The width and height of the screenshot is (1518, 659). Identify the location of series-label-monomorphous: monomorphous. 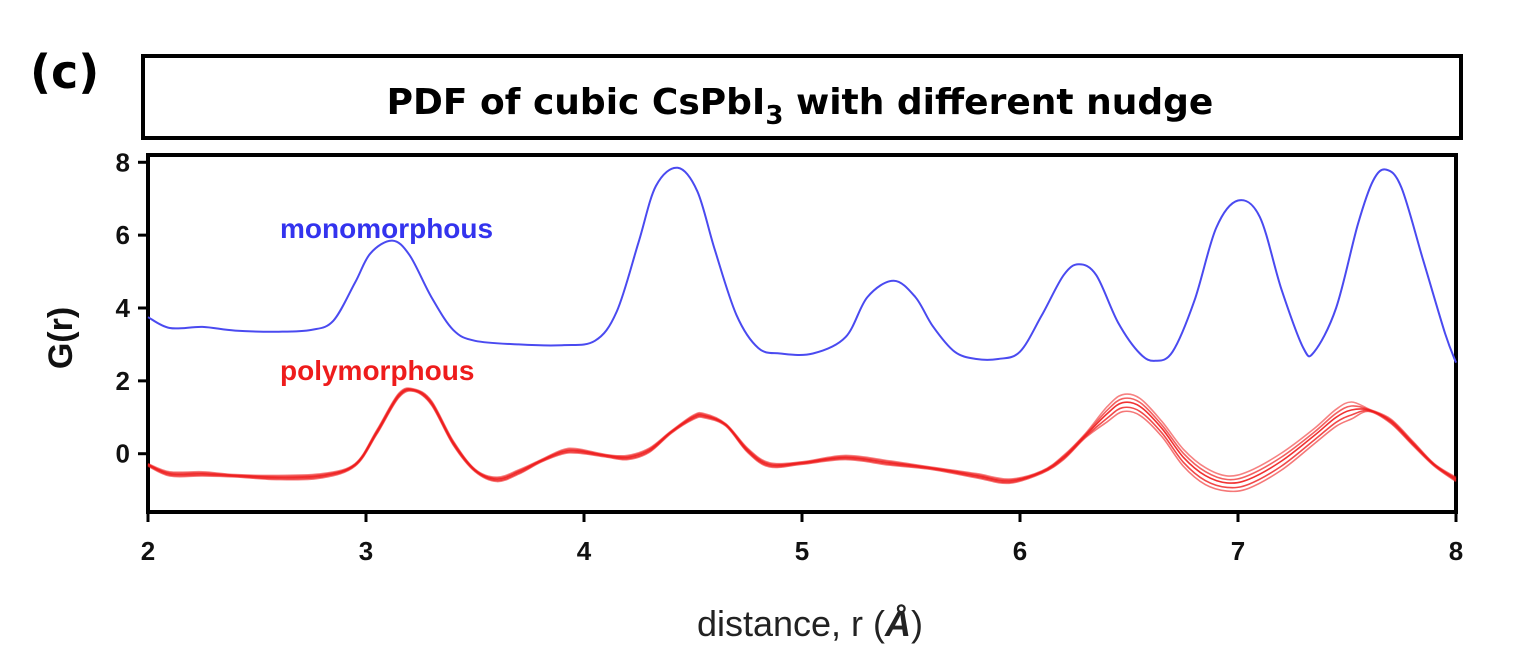
(386, 228).